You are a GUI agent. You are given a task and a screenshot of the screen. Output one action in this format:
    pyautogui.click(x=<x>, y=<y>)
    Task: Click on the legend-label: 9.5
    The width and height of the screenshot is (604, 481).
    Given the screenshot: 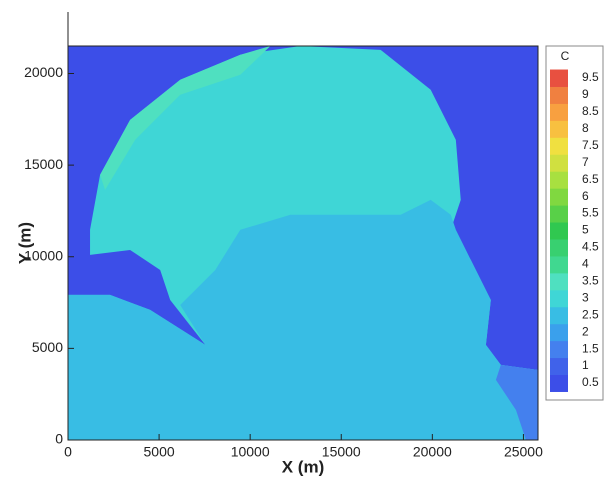 What is the action you would take?
    pyautogui.click(x=590, y=77)
    